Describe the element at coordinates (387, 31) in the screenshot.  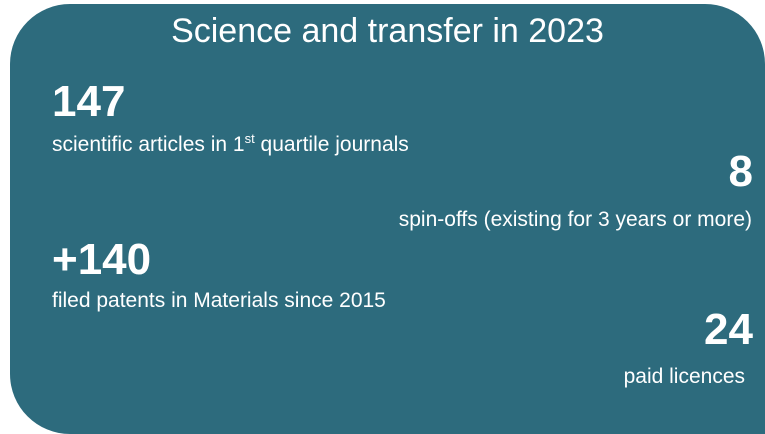
I see `title: Science and transfer in 2023` at that location.